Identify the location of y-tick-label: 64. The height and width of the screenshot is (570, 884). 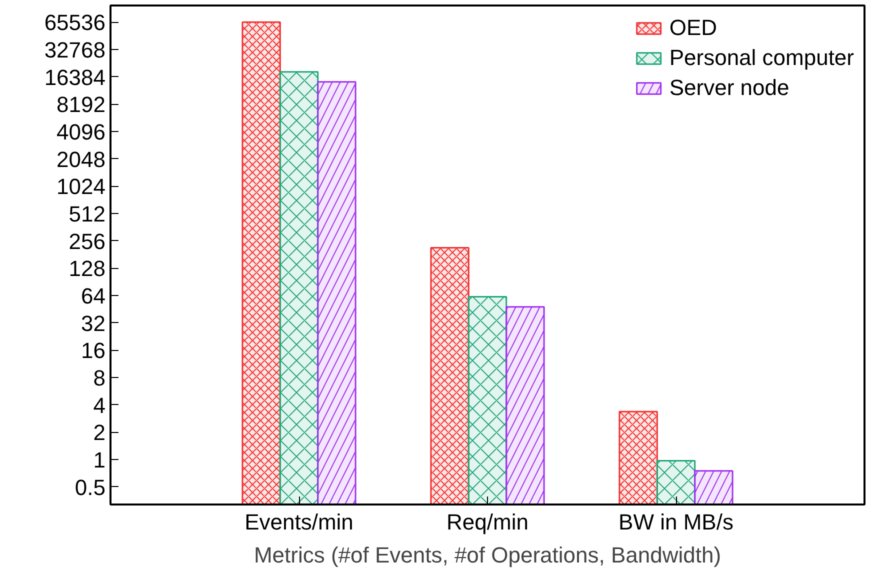
(93, 296).